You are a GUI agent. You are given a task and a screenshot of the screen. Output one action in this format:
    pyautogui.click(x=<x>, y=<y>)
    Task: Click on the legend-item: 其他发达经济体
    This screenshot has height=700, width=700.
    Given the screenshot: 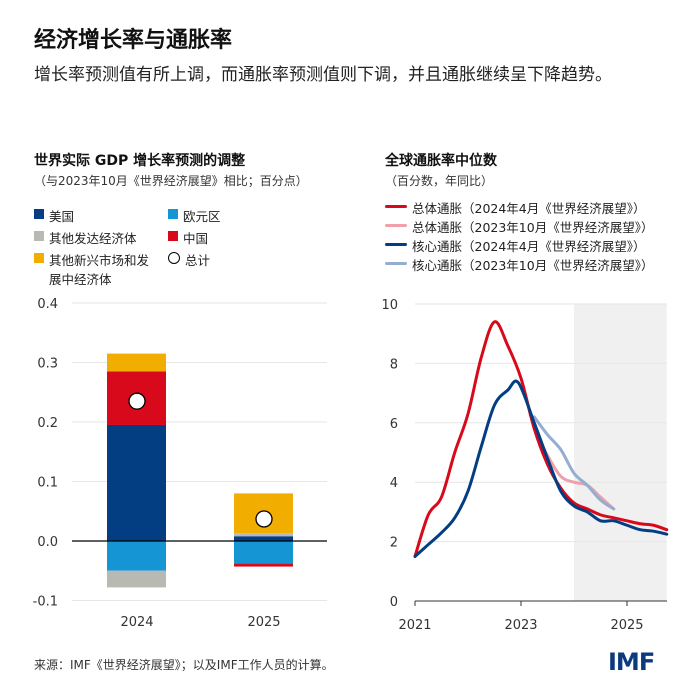 What is the action you would take?
    pyautogui.click(x=104, y=237)
    